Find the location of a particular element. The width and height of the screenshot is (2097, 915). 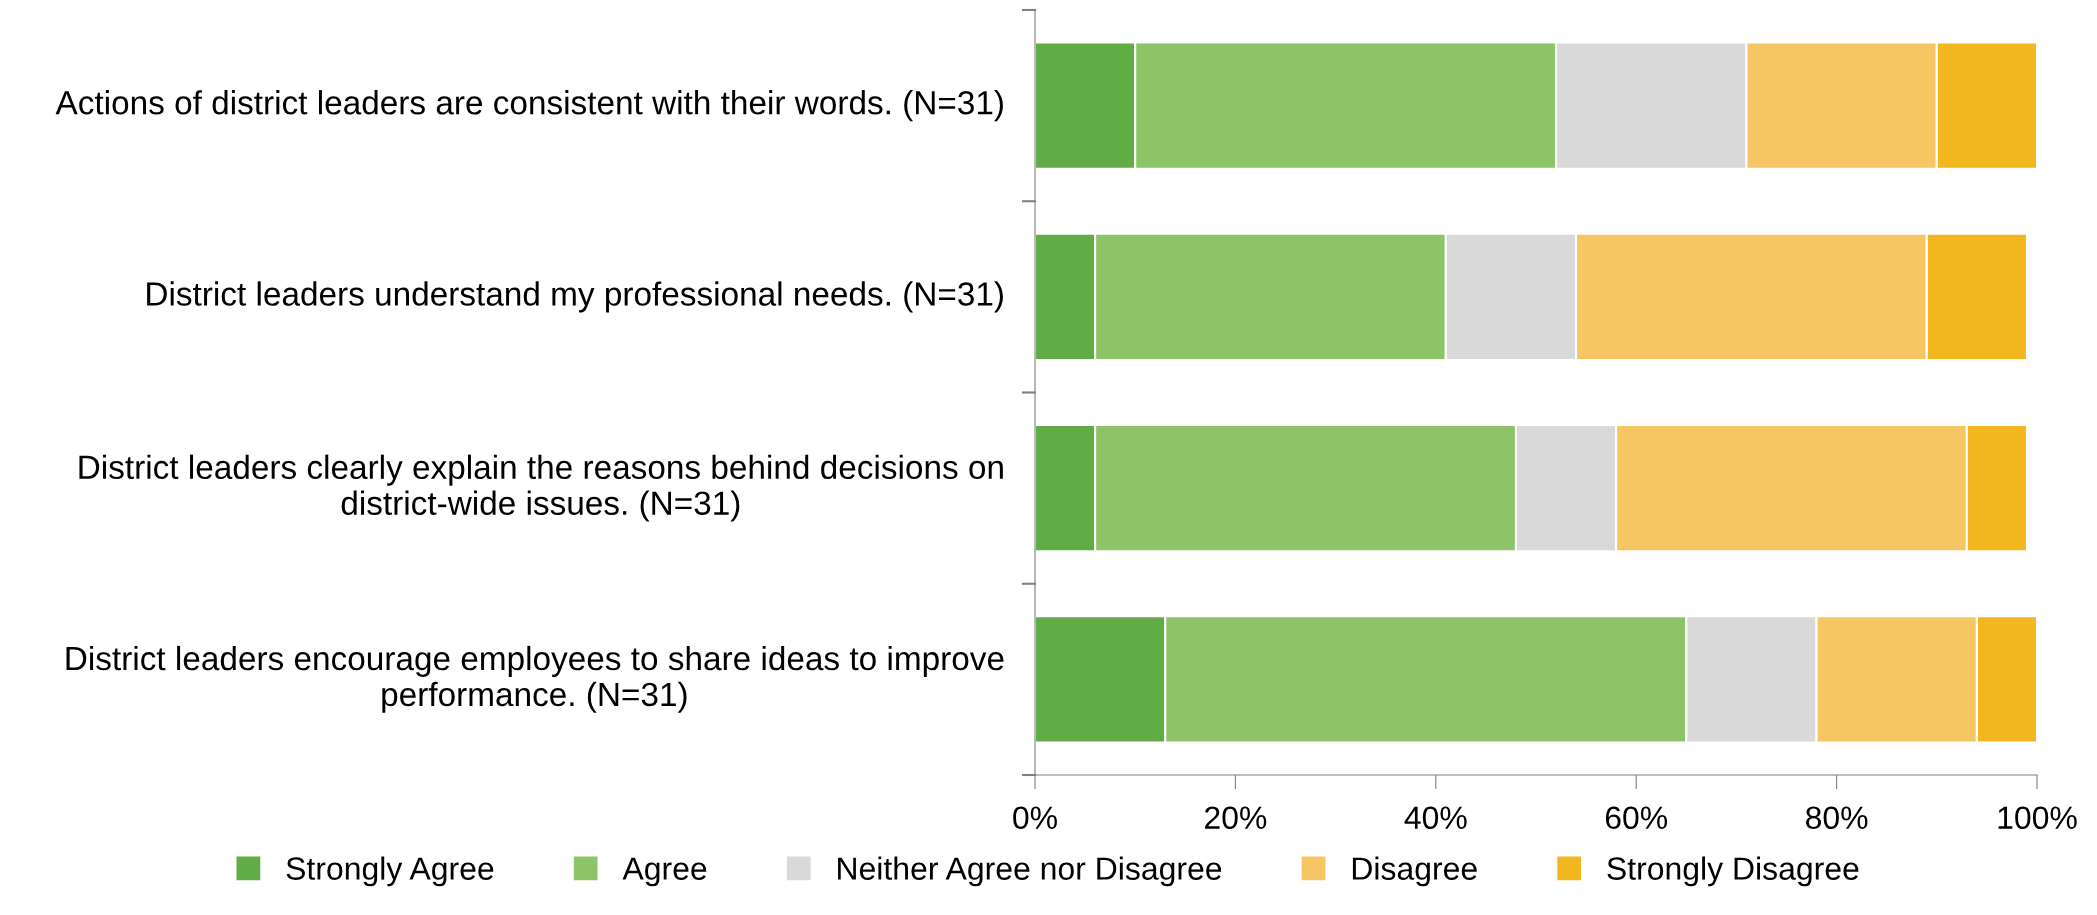

x-tick-label: 20% is located at coordinates (1236, 818).